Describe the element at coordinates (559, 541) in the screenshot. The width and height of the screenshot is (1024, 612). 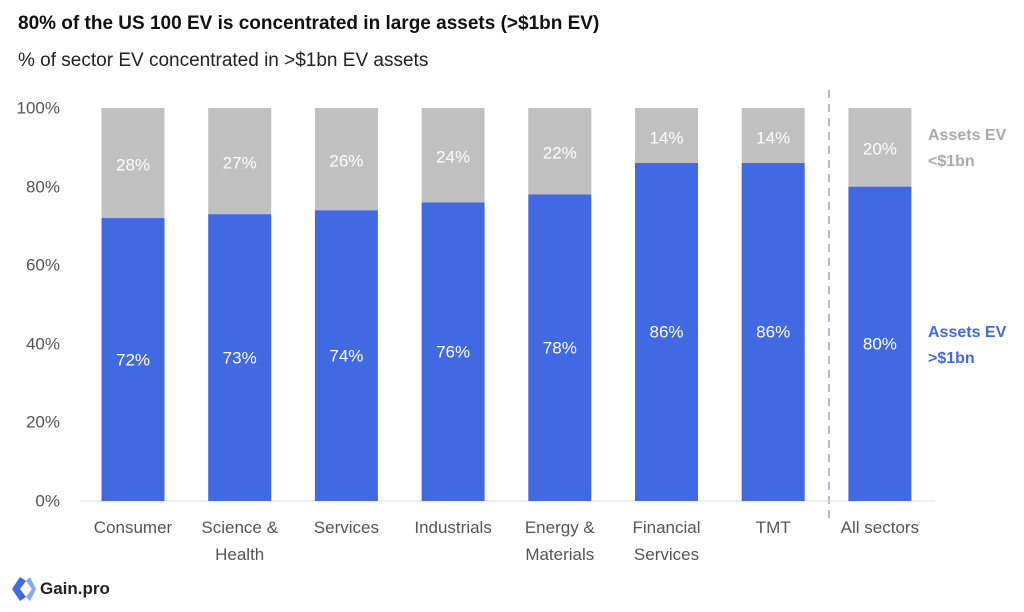
I see `x-tick-label: Energy & Materials` at that location.